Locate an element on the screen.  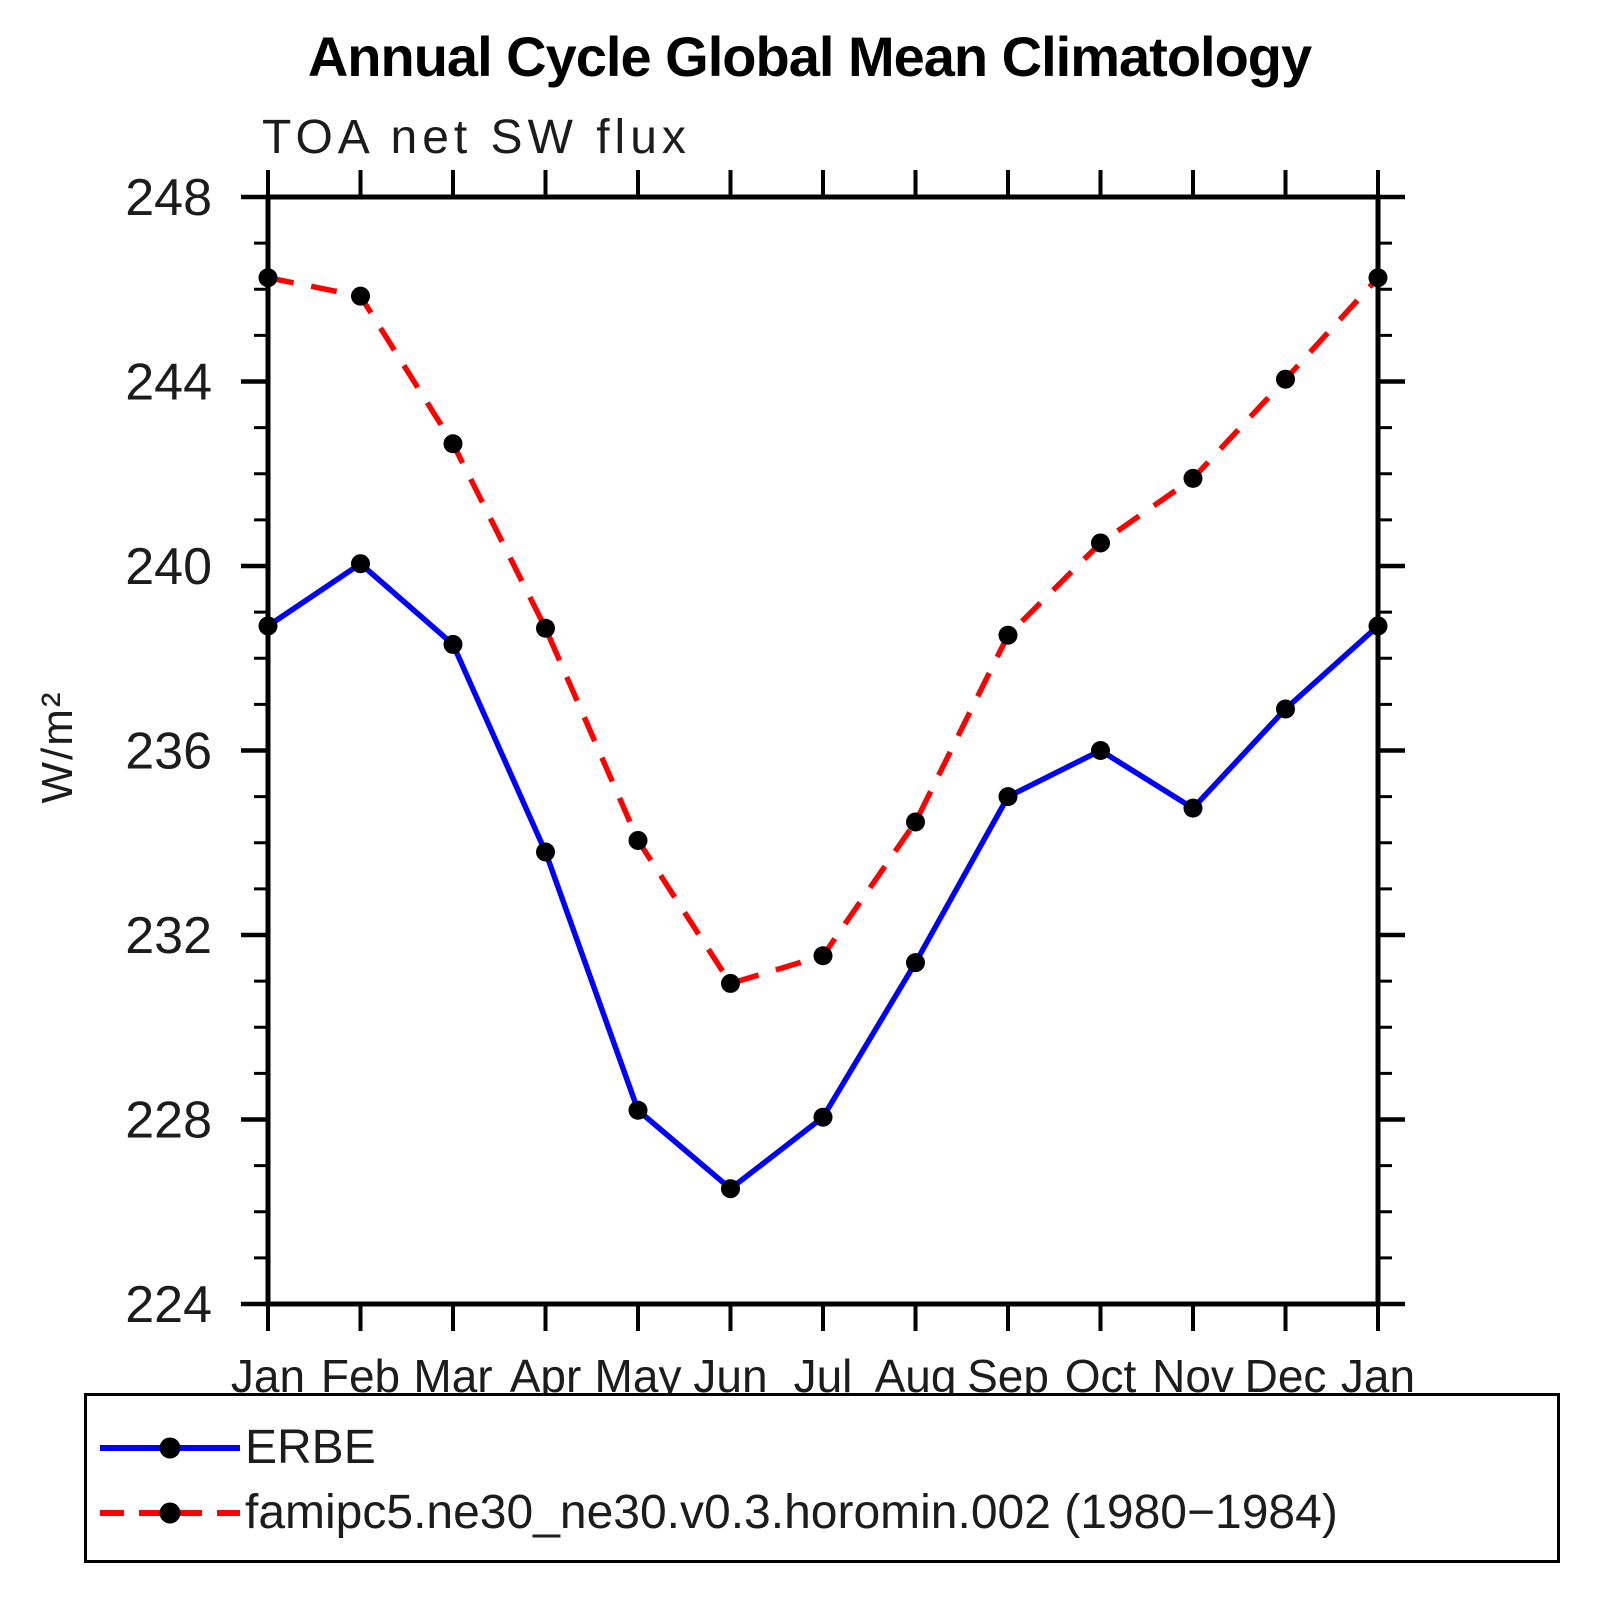
legend-line-sample-erbe is located at coordinates (170, 1448).